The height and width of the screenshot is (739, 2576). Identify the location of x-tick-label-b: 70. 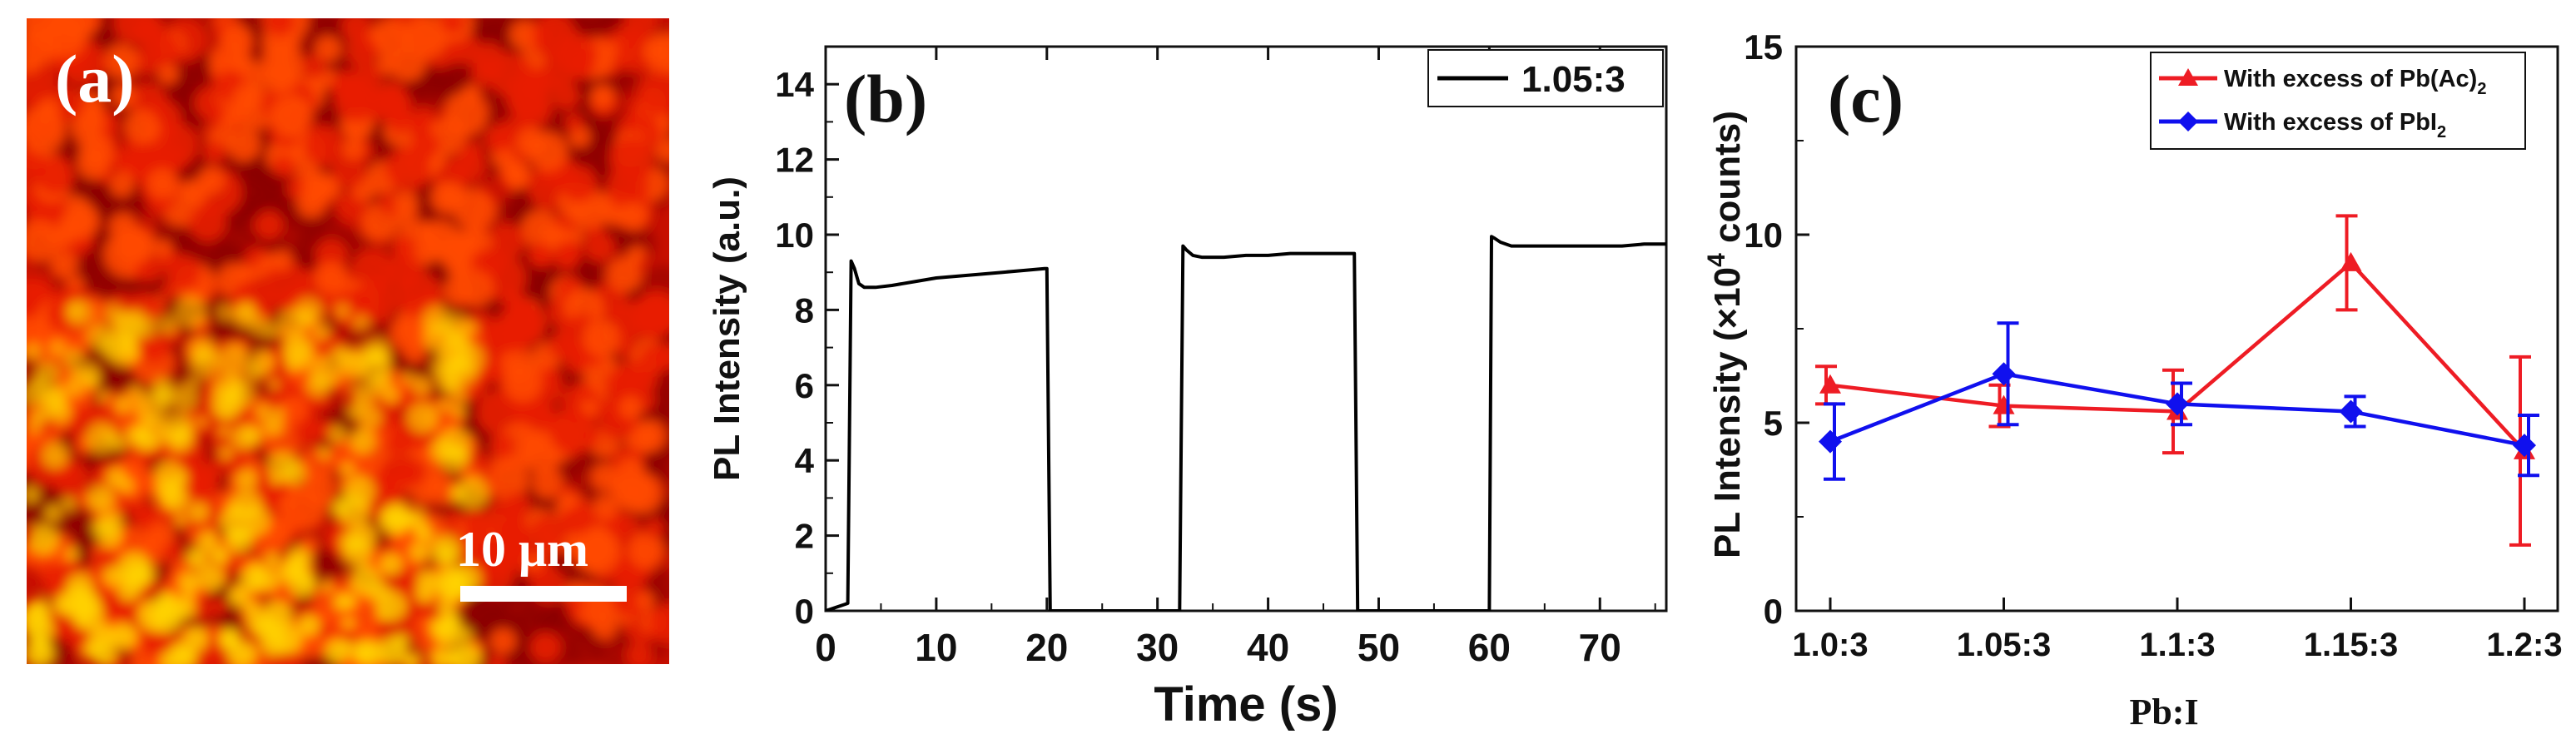
(1600, 647).